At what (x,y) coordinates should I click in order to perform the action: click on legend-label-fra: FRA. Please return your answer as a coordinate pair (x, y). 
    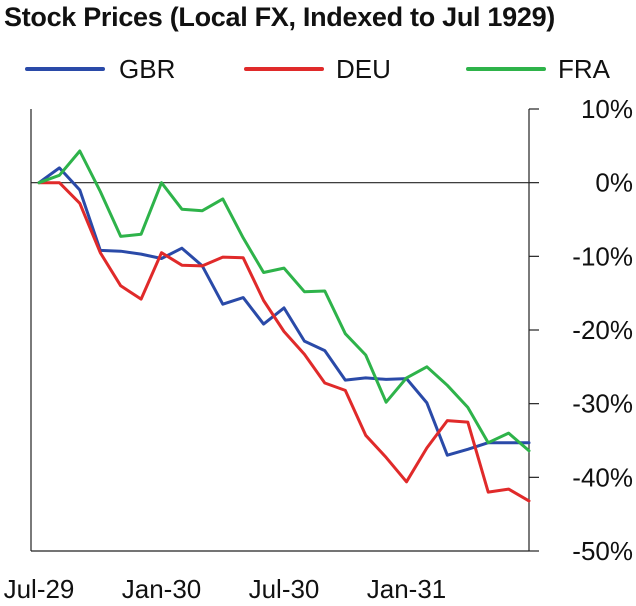
    Looking at the image, I should click on (584, 69).